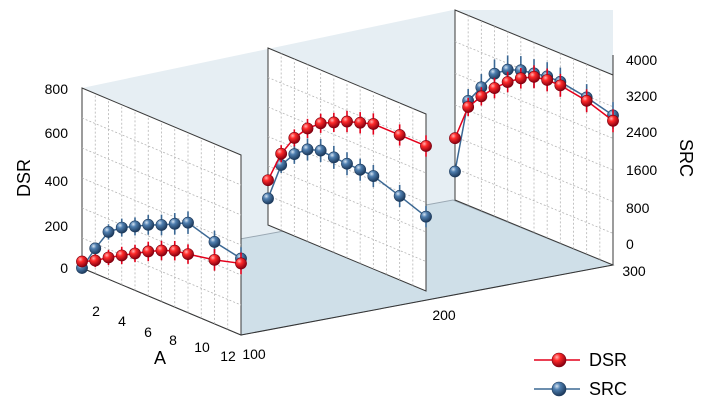  I want to click on x-axis-tick: 10, so click(202, 347).